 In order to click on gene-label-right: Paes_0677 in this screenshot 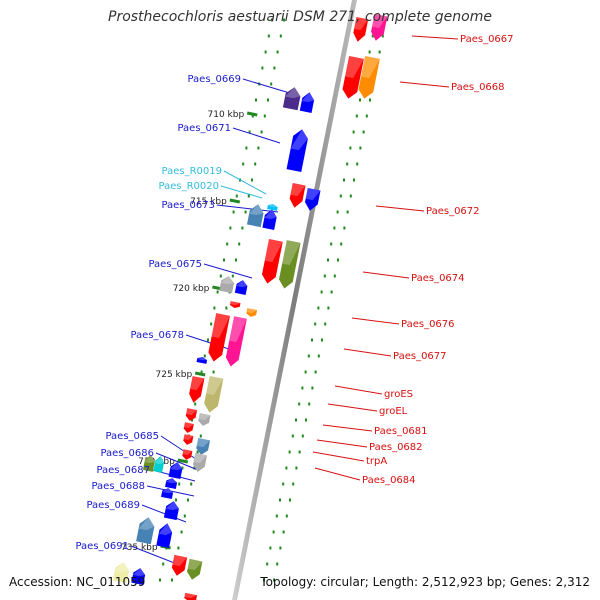, I will do `click(420, 356)`.